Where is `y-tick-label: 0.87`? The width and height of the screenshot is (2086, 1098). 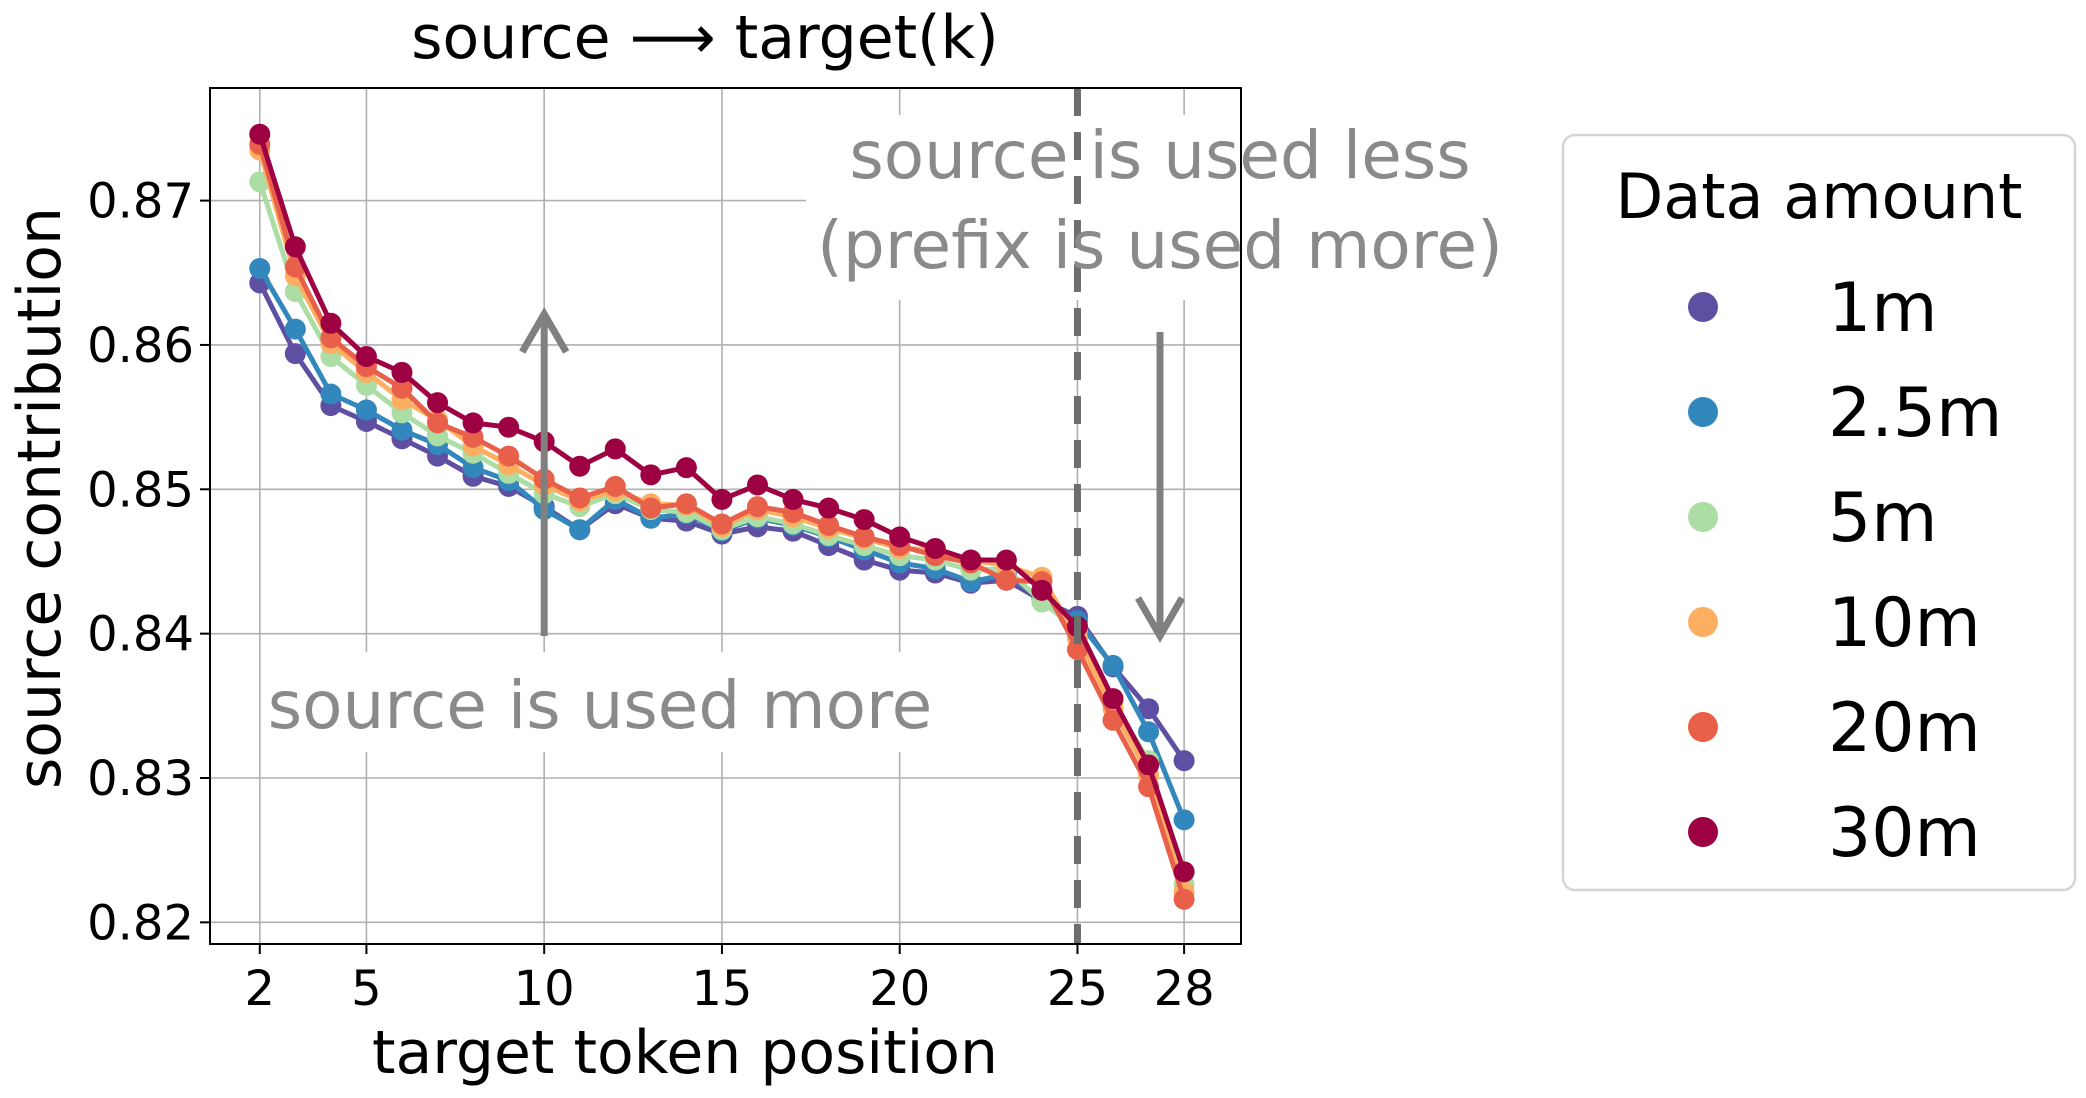 y-tick-label: 0.87 is located at coordinates (140, 202).